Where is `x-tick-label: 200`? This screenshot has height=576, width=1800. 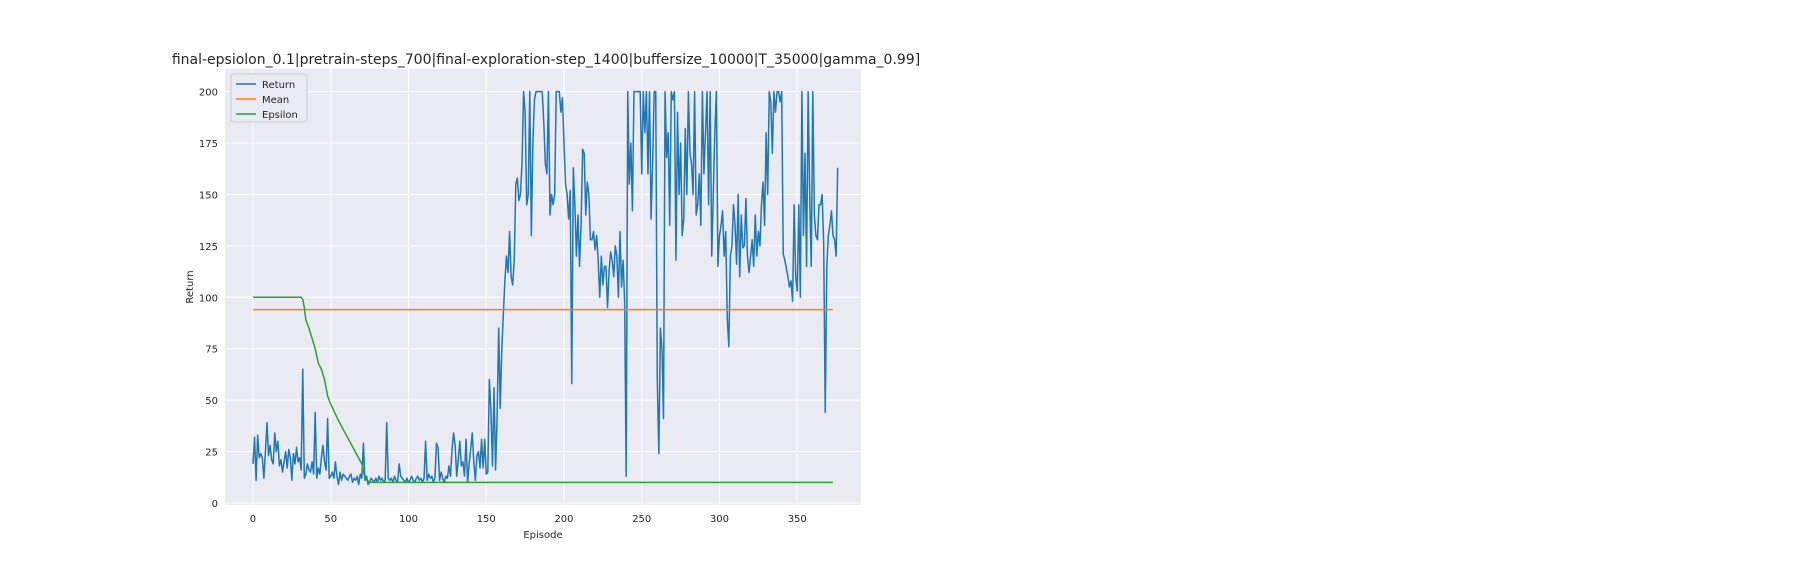 x-tick-label: 200 is located at coordinates (563, 519).